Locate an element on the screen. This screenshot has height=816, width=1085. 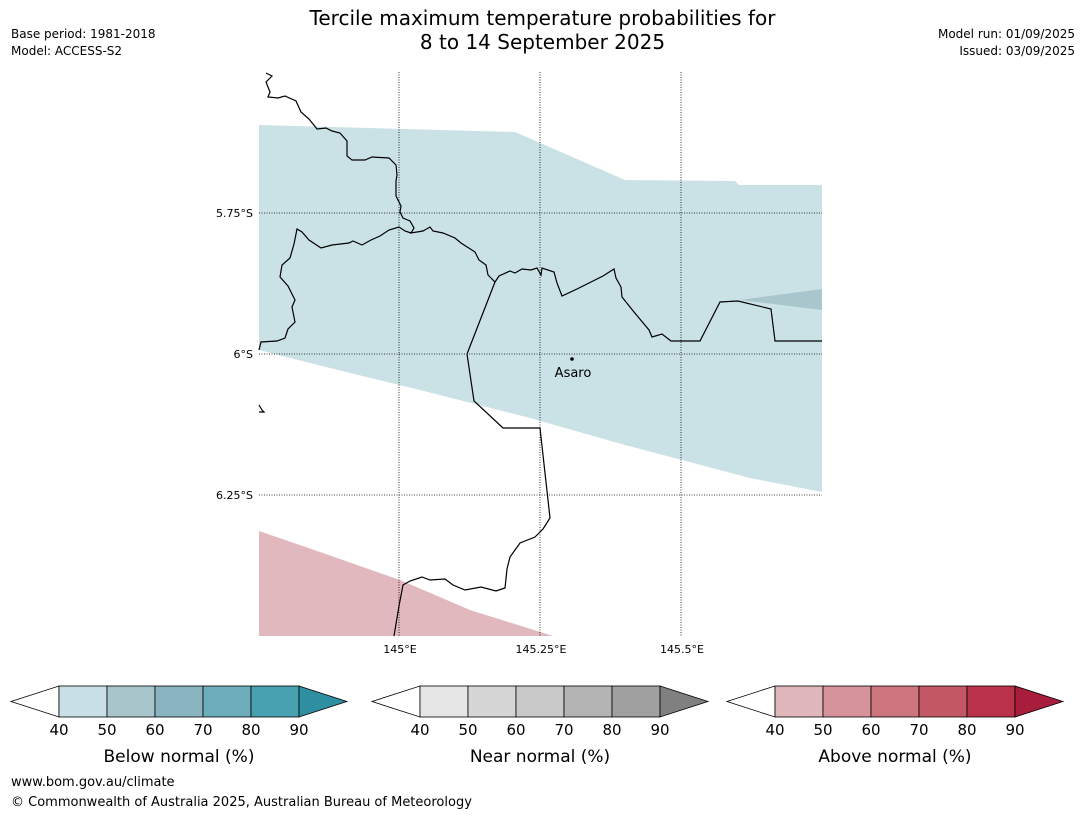
legend-2: 40 50 60 70 80 90 Near normal (%) is located at coordinates (540, 726).